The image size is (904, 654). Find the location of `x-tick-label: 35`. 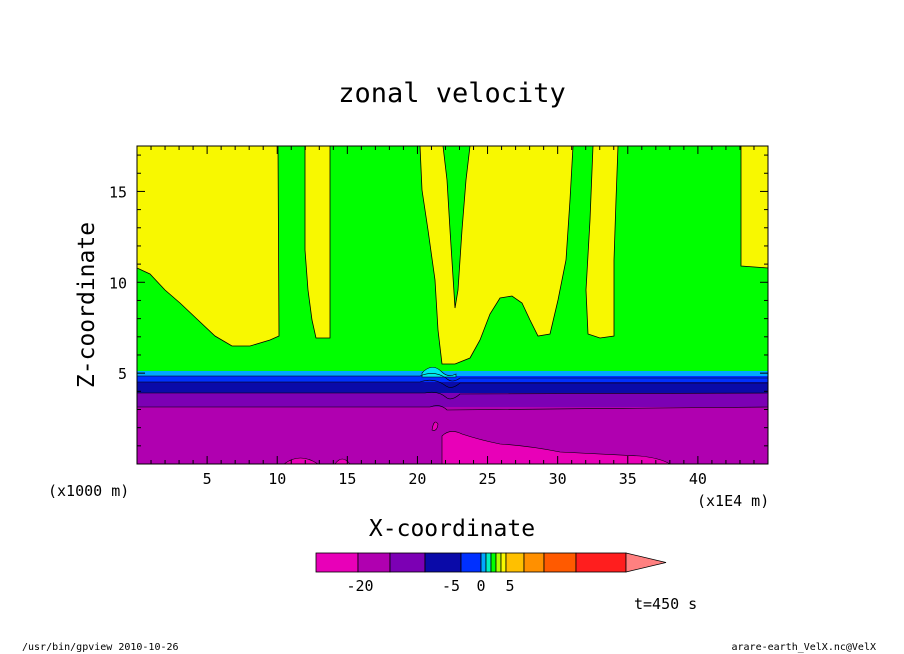

x-tick-label: 35 is located at coordinates (628, 479).